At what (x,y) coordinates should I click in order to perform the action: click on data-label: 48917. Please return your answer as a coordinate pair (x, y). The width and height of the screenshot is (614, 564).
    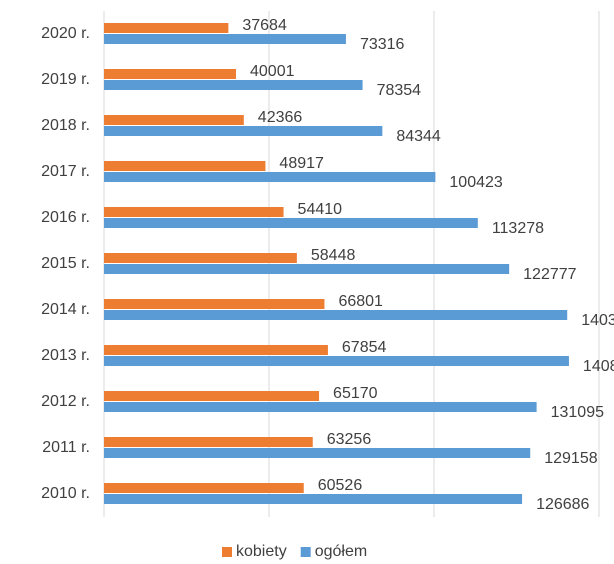
    Looking at the image, I should click on (301, 163).